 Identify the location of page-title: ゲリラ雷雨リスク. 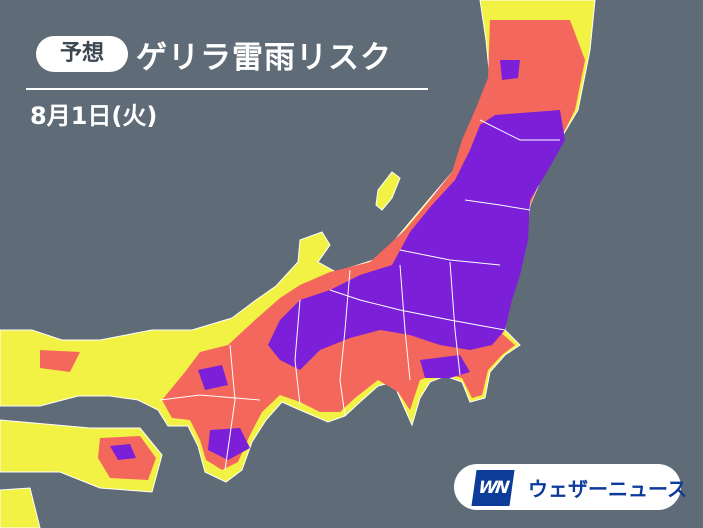
(264, 58).